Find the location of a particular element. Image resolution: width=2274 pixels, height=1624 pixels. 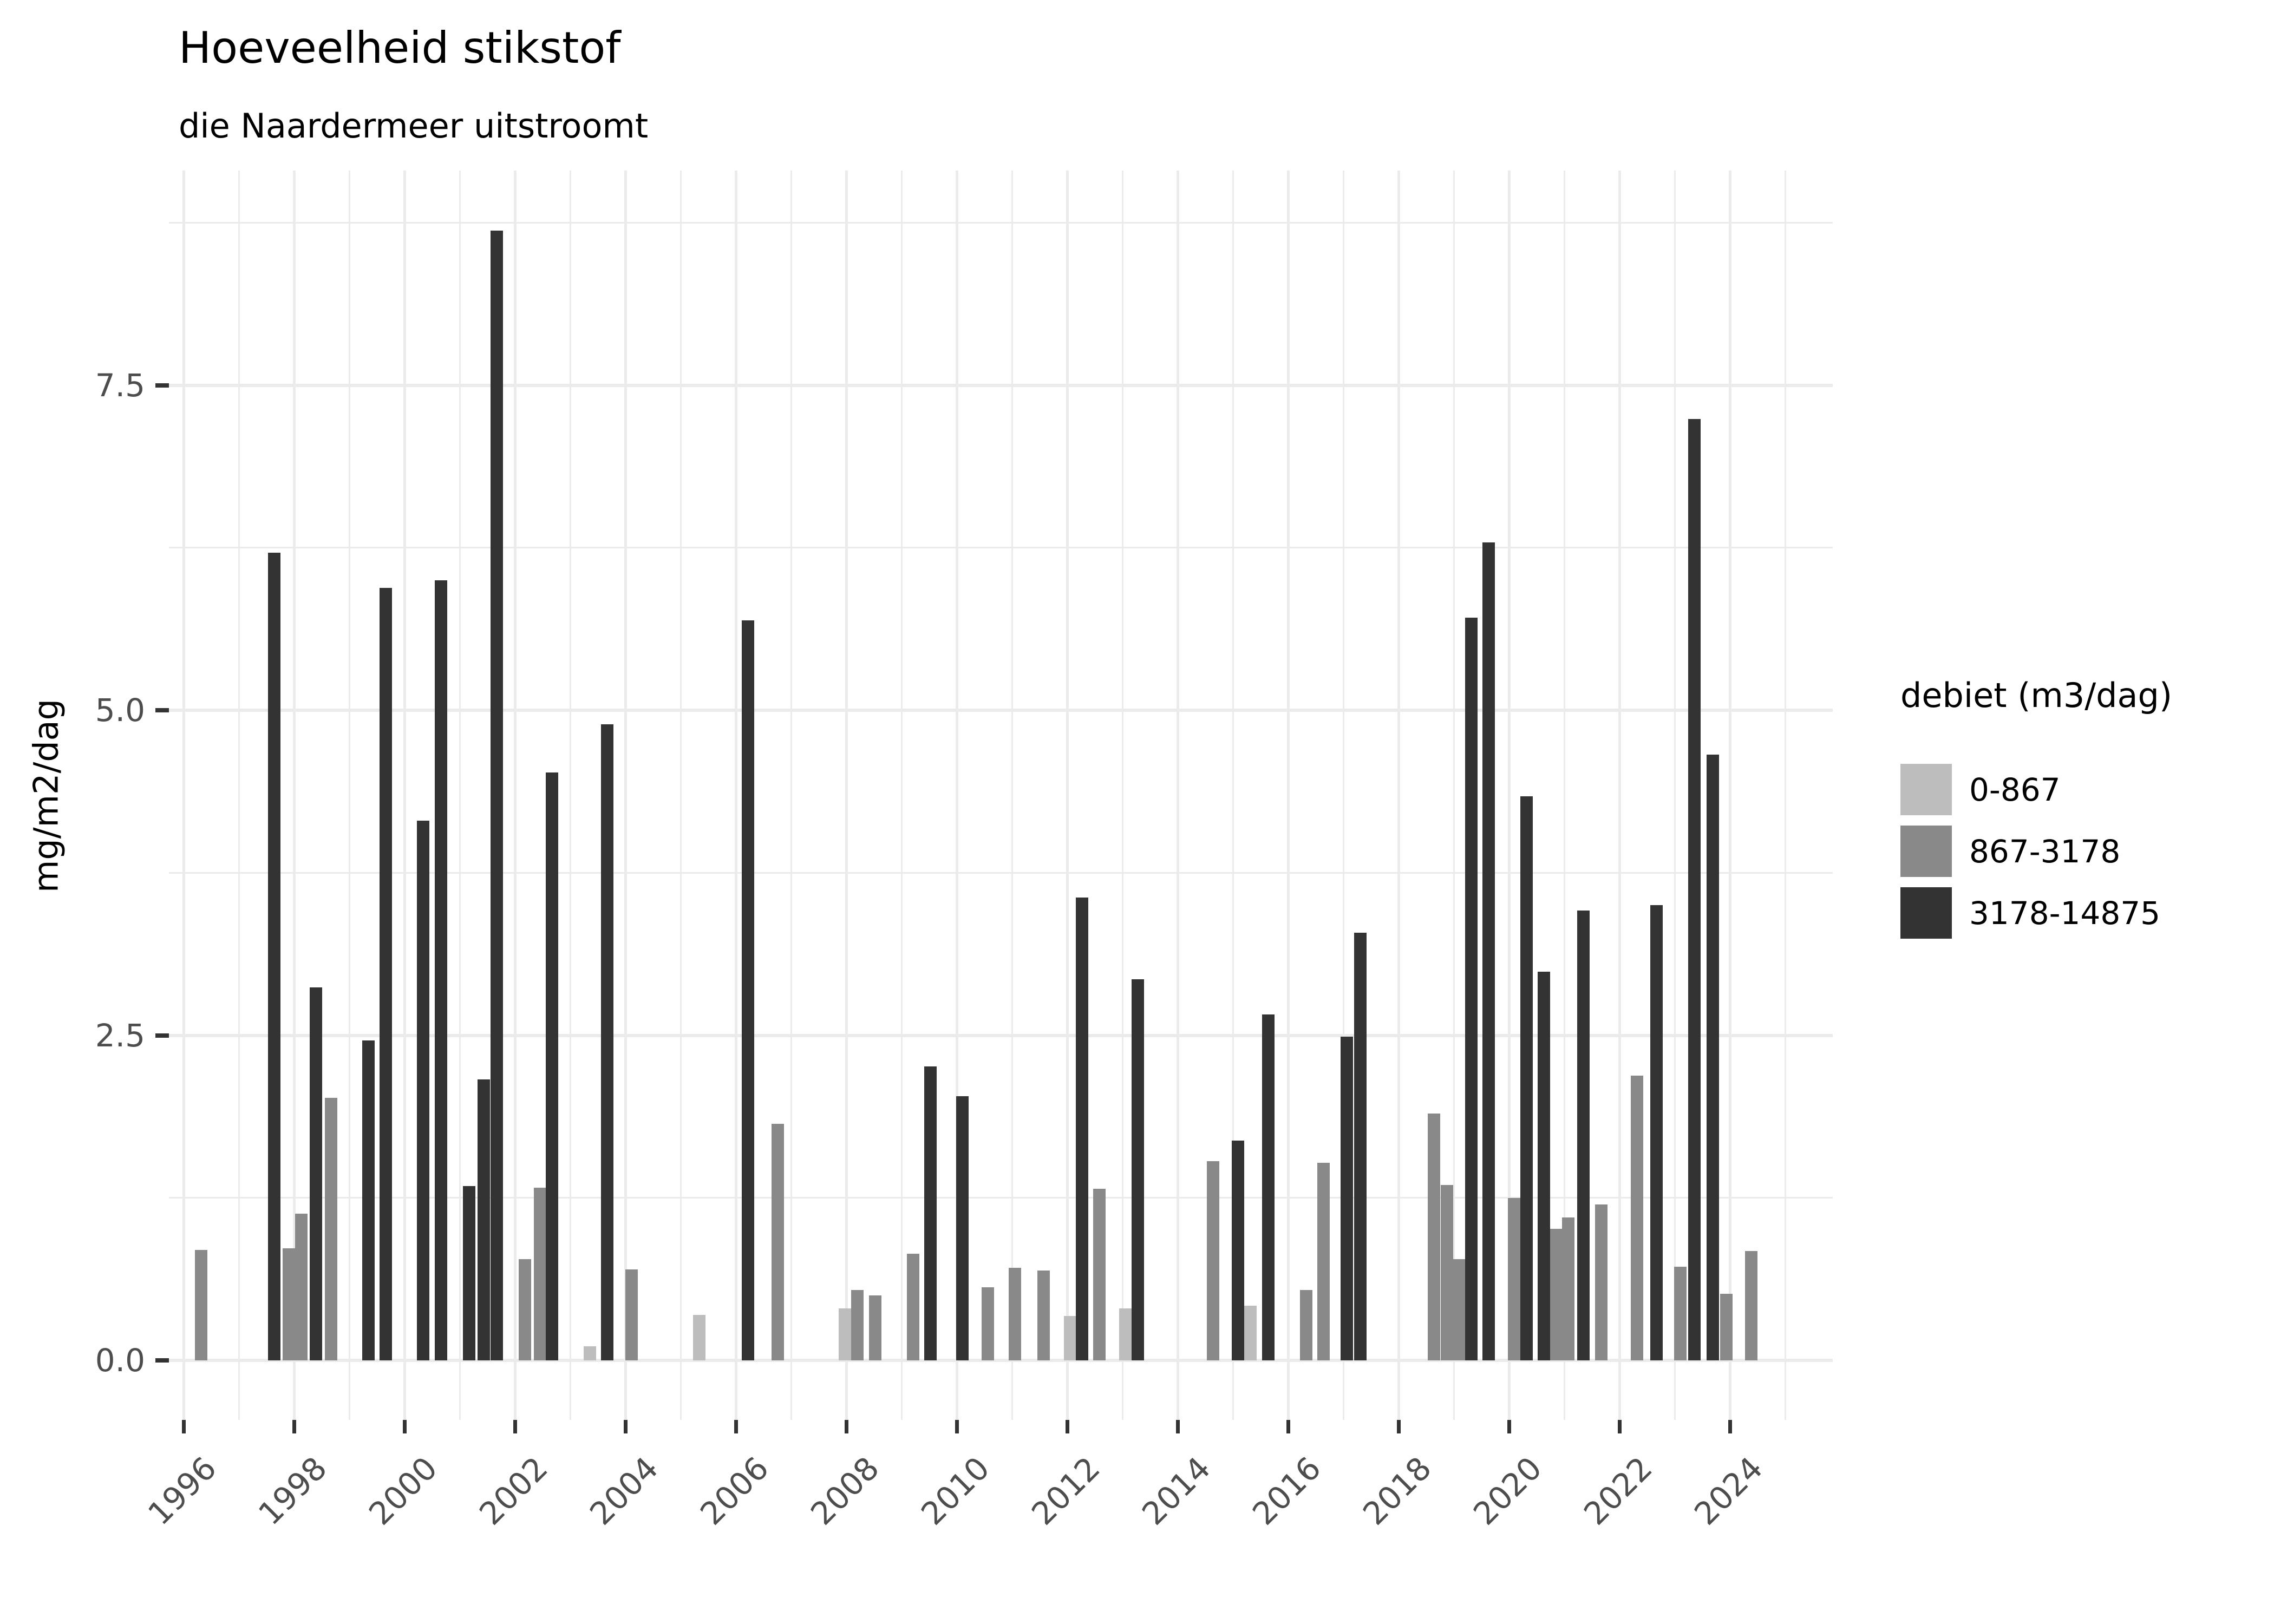

y-axis-title: mg/m2/dag is located at coordinates (46, 795).